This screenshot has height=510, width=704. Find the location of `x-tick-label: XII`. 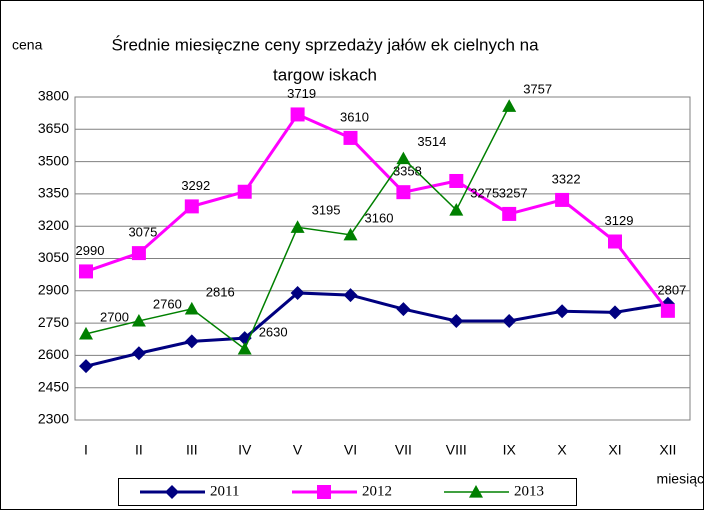

x-tick-label: XII is located at coordinates (667, 450).